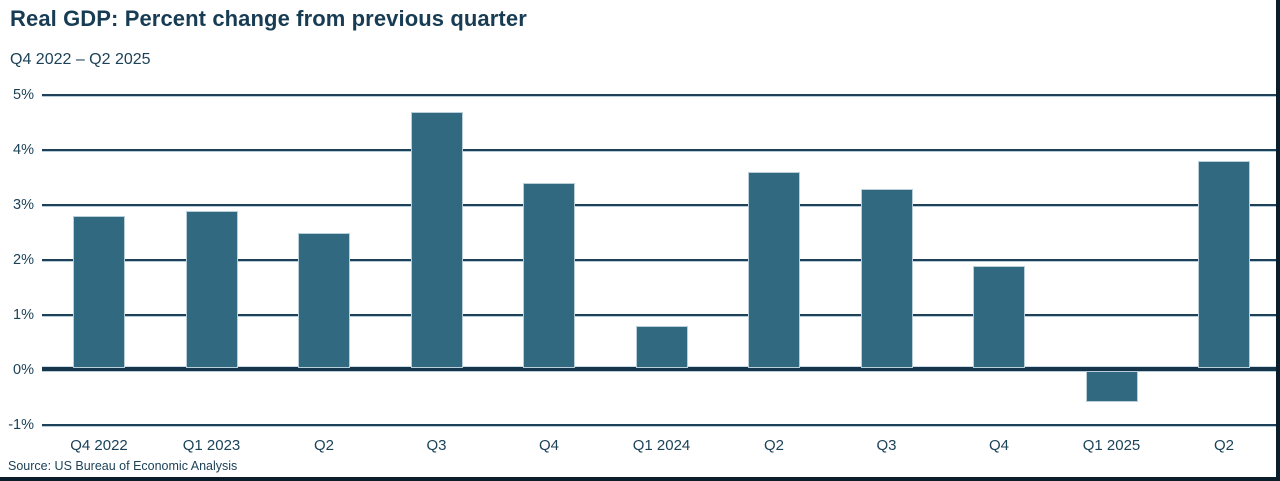  Describe the element at coordinates (211, 445) in the screenshot. I see `x-tick-label: Q1 2023` at that location.